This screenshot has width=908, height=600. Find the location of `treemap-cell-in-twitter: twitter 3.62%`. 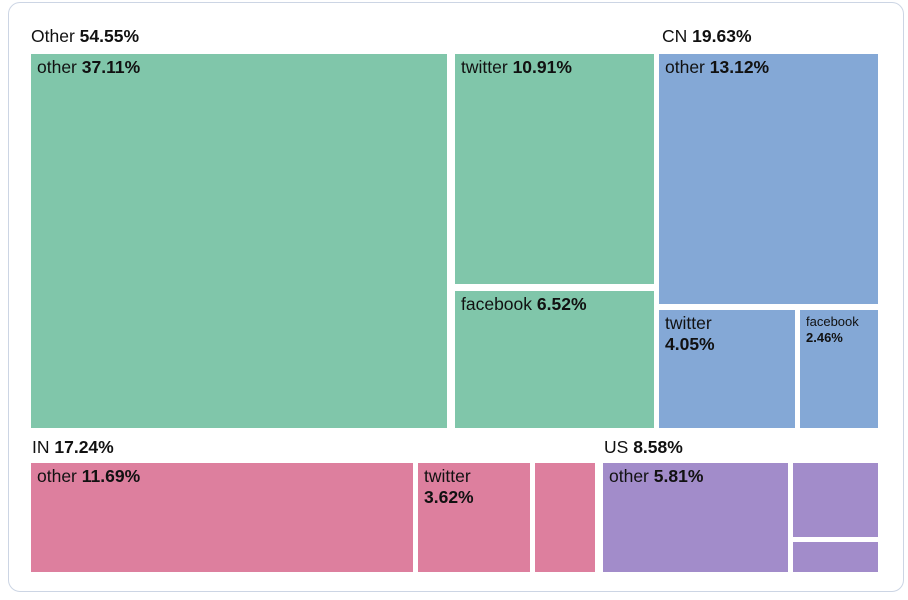

treemap-cell-in-twitter: twitter 3.62% is located at coordinates (474, 517).